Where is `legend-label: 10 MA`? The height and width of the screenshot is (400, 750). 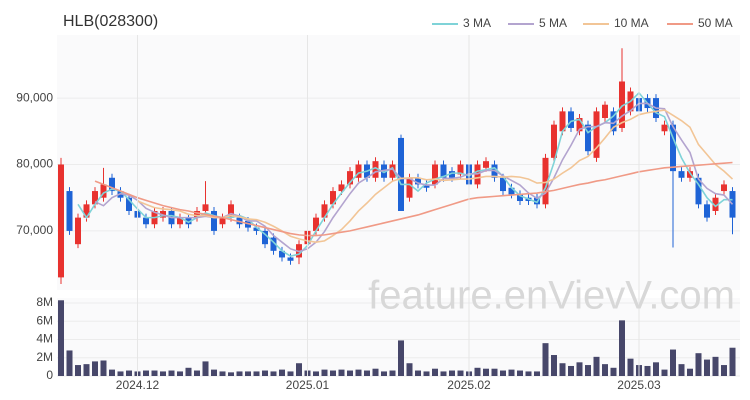 legend-label: 10 MA is located at coordinates (631, 23).